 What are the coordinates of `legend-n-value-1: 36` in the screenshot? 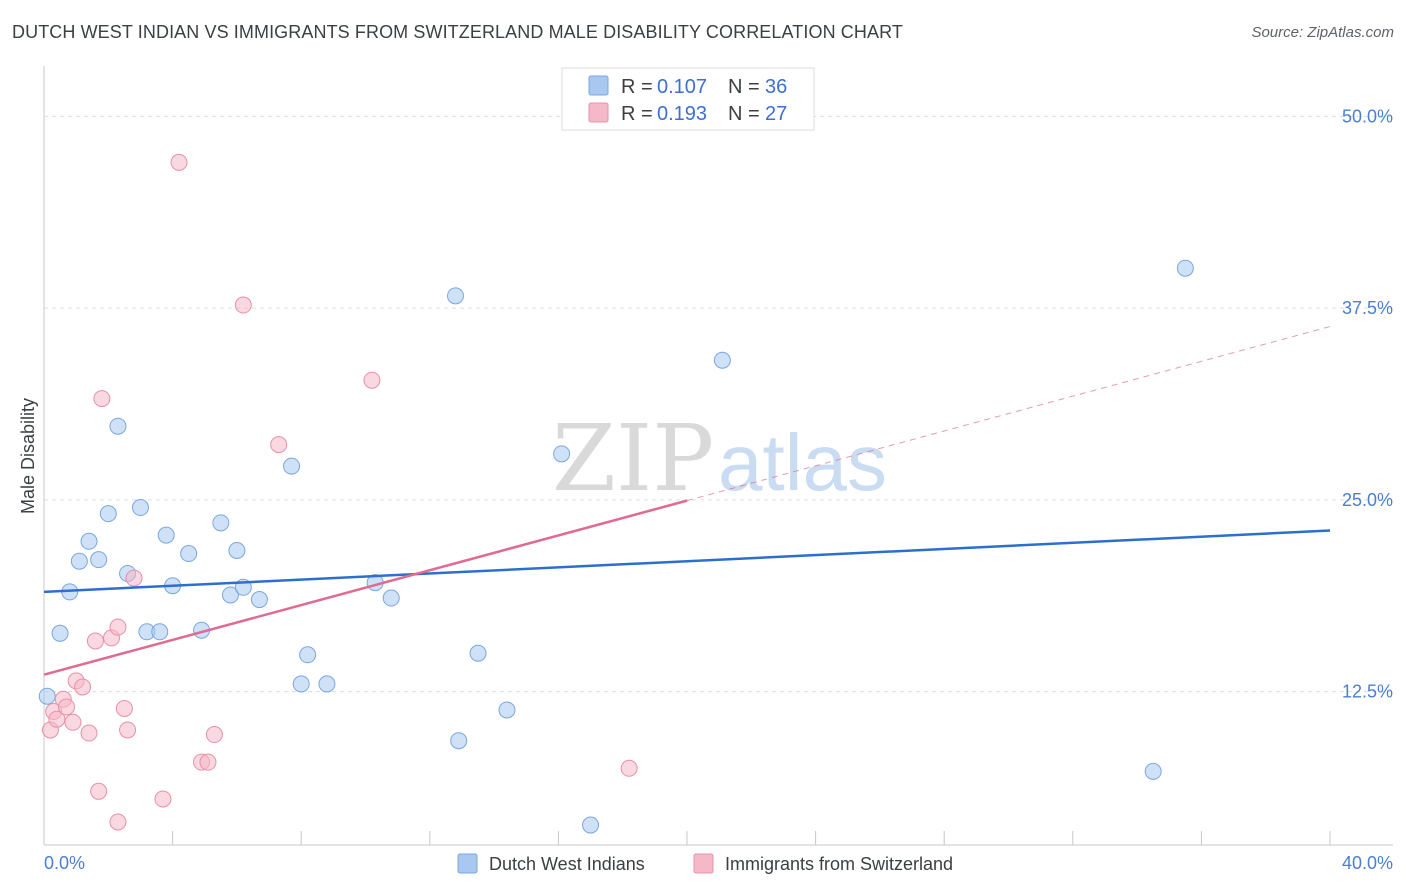 It's located at (776, 87).